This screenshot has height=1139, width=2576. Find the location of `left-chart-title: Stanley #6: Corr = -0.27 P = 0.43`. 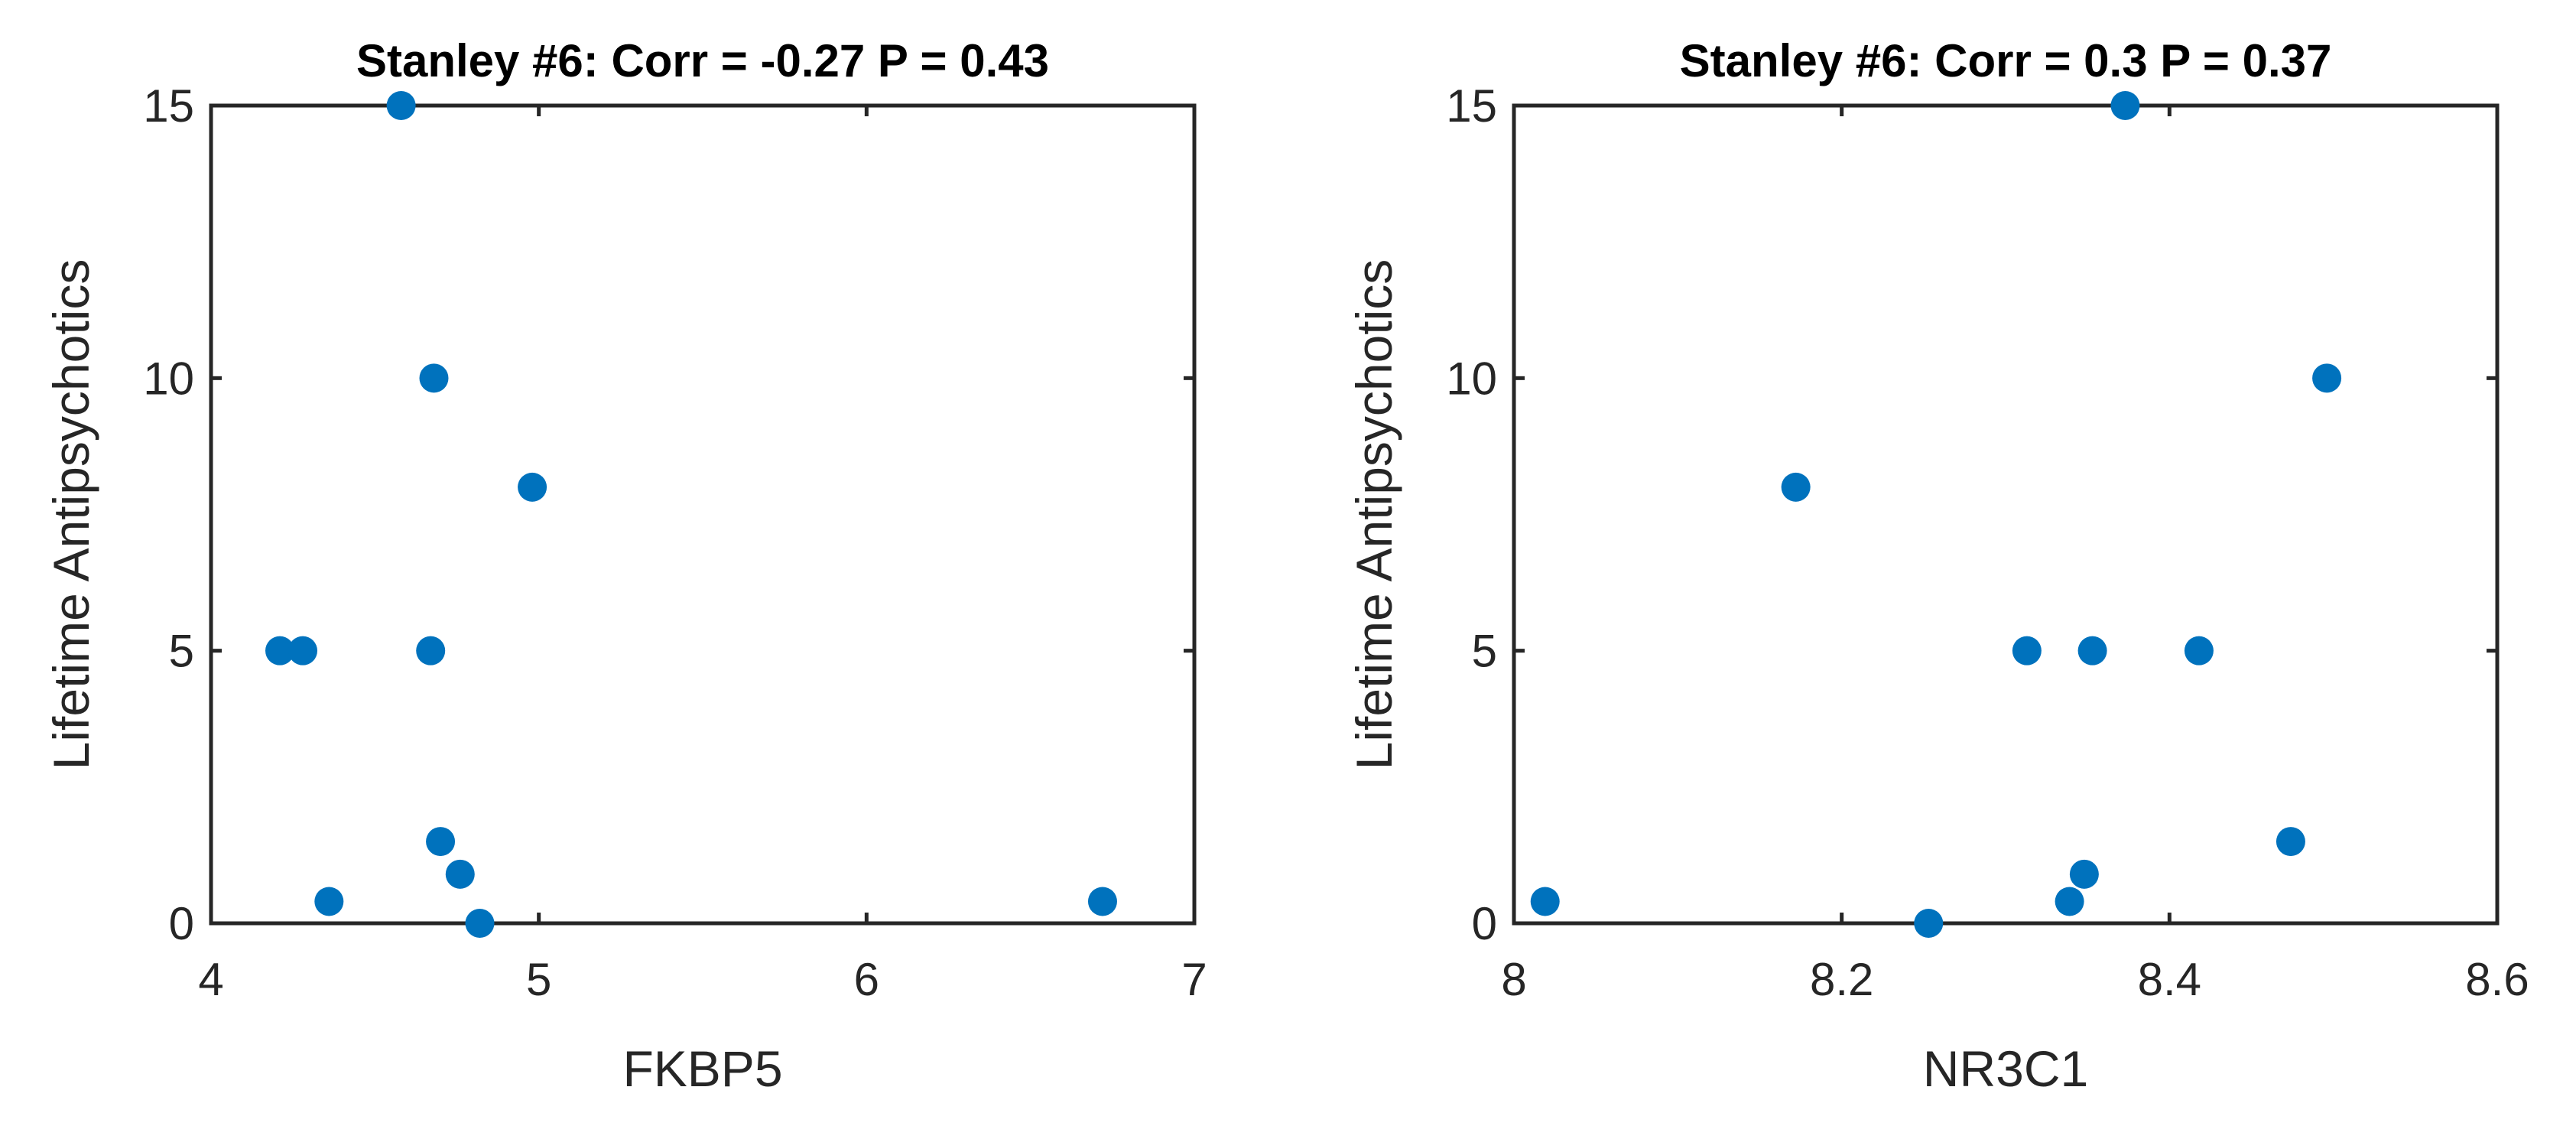

left-chart-title: Stanley #6: Corr = -0.27 P = 0.43 is located at coordinates (702, 60).